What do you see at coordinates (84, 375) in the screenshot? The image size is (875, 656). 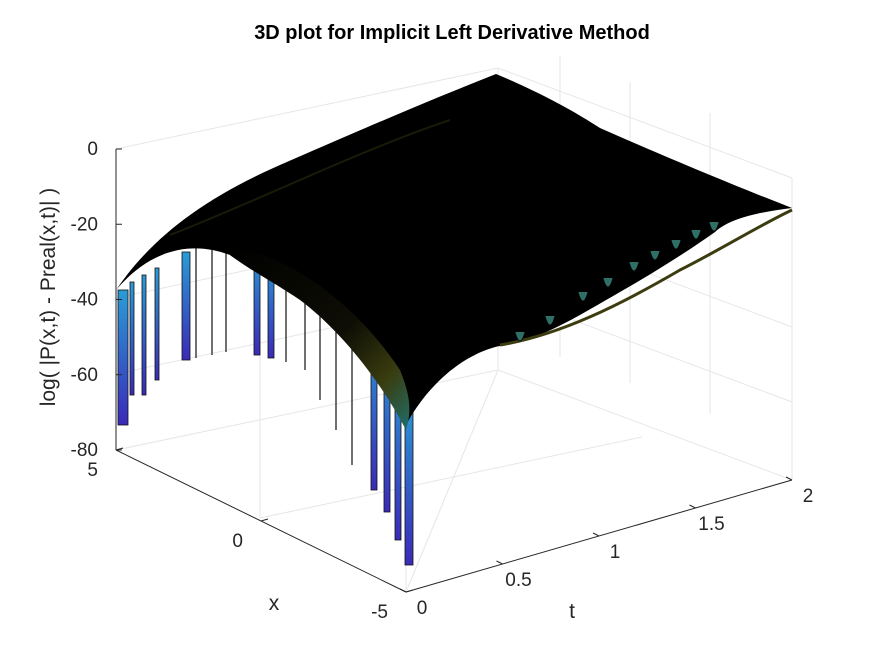 I see `z-tick-label: -60` at bounding box center [84, 375].